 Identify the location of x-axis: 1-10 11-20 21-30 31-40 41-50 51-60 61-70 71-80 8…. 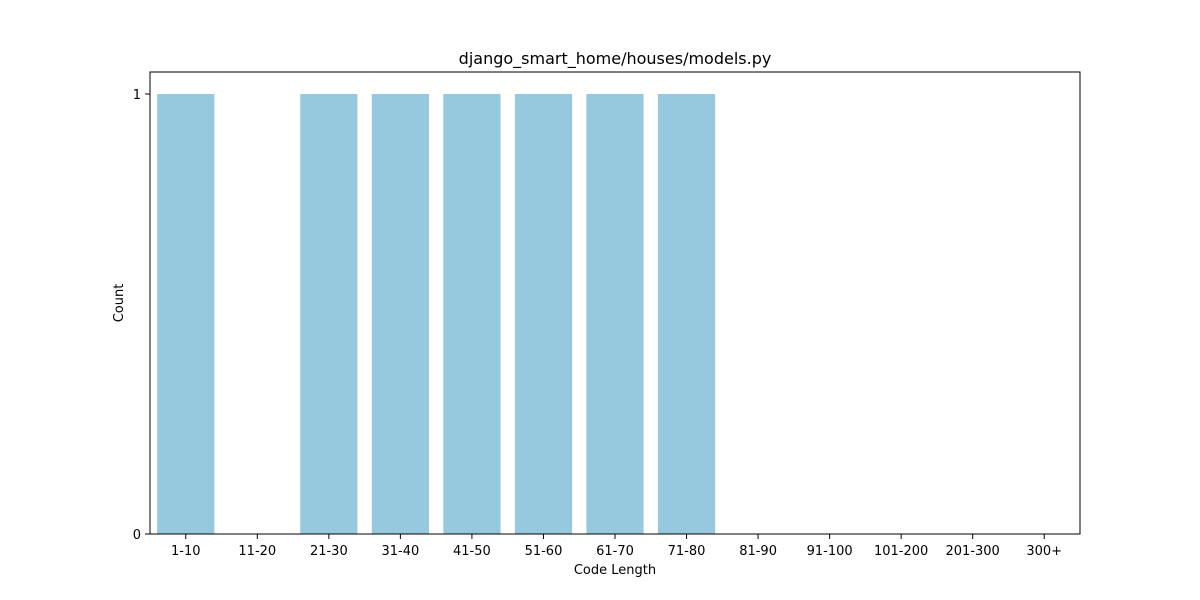
(616, 546).